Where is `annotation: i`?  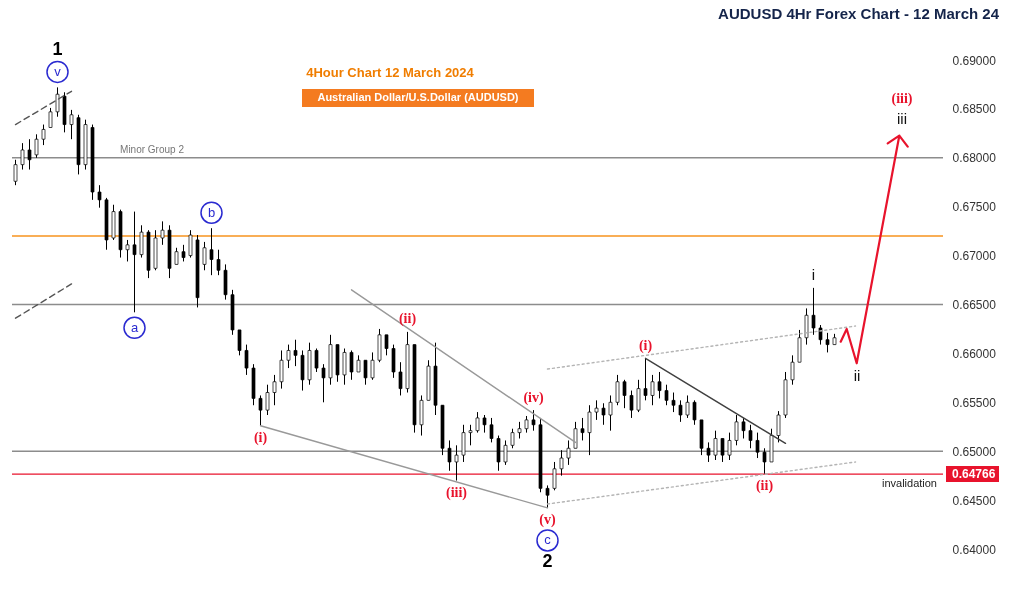
annotation: i is located at coordinates (813, 275).